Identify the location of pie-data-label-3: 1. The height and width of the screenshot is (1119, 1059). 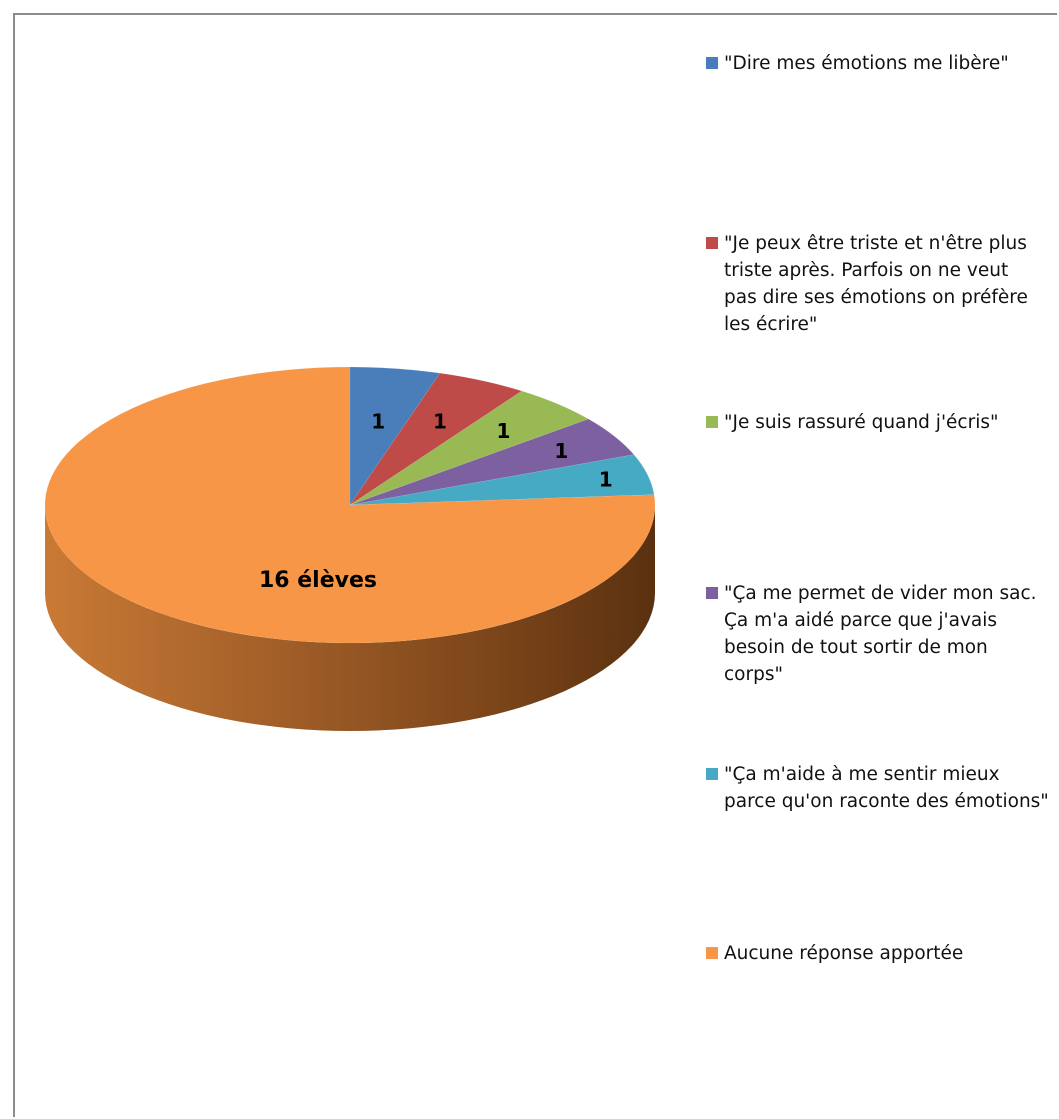
(504, 431).